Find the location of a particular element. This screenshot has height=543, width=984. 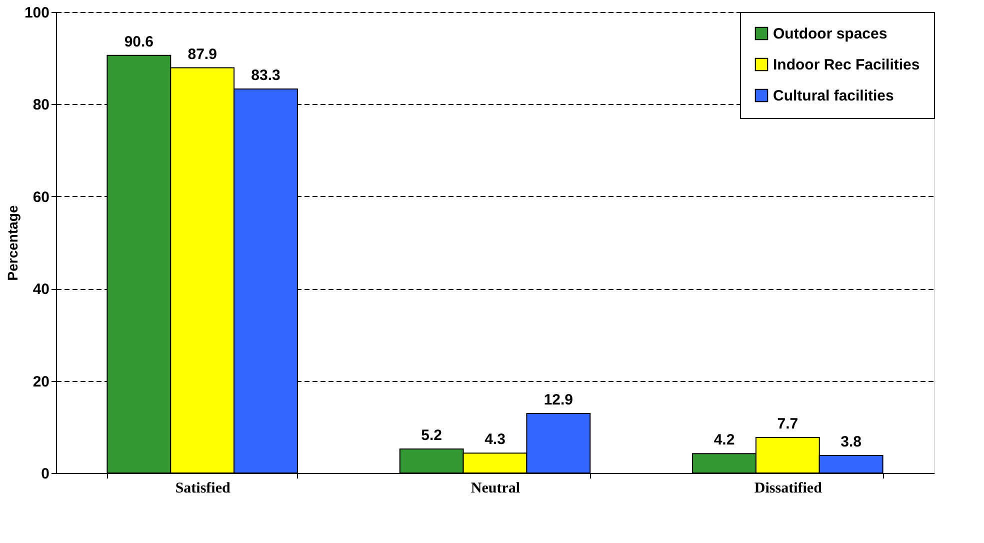

data-label: 4.3 is located at coordinates (495, 439).